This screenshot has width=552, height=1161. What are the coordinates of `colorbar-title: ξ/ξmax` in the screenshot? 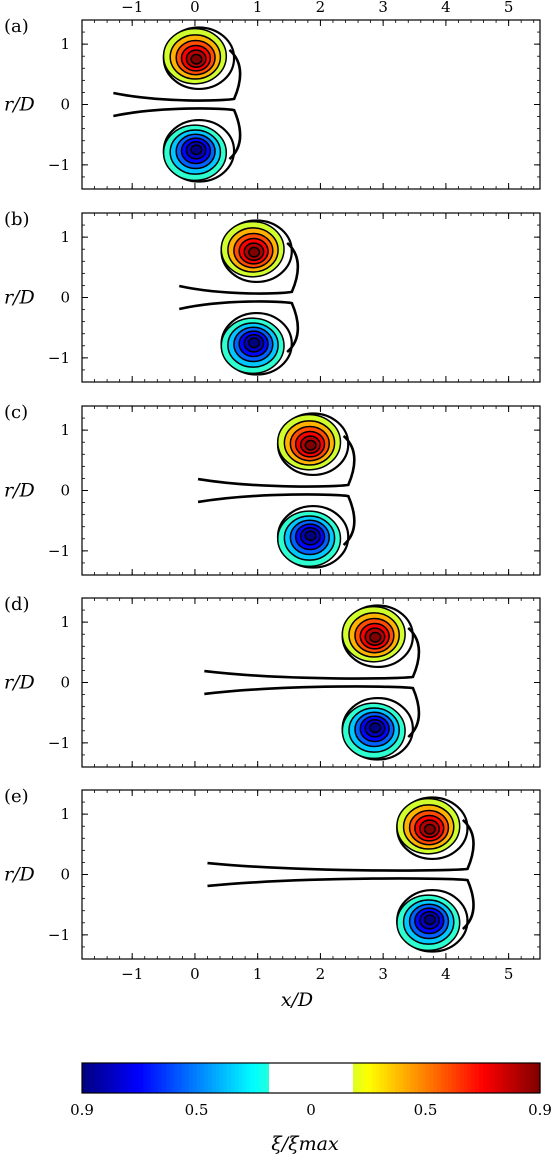 It's located at (305, 1144).